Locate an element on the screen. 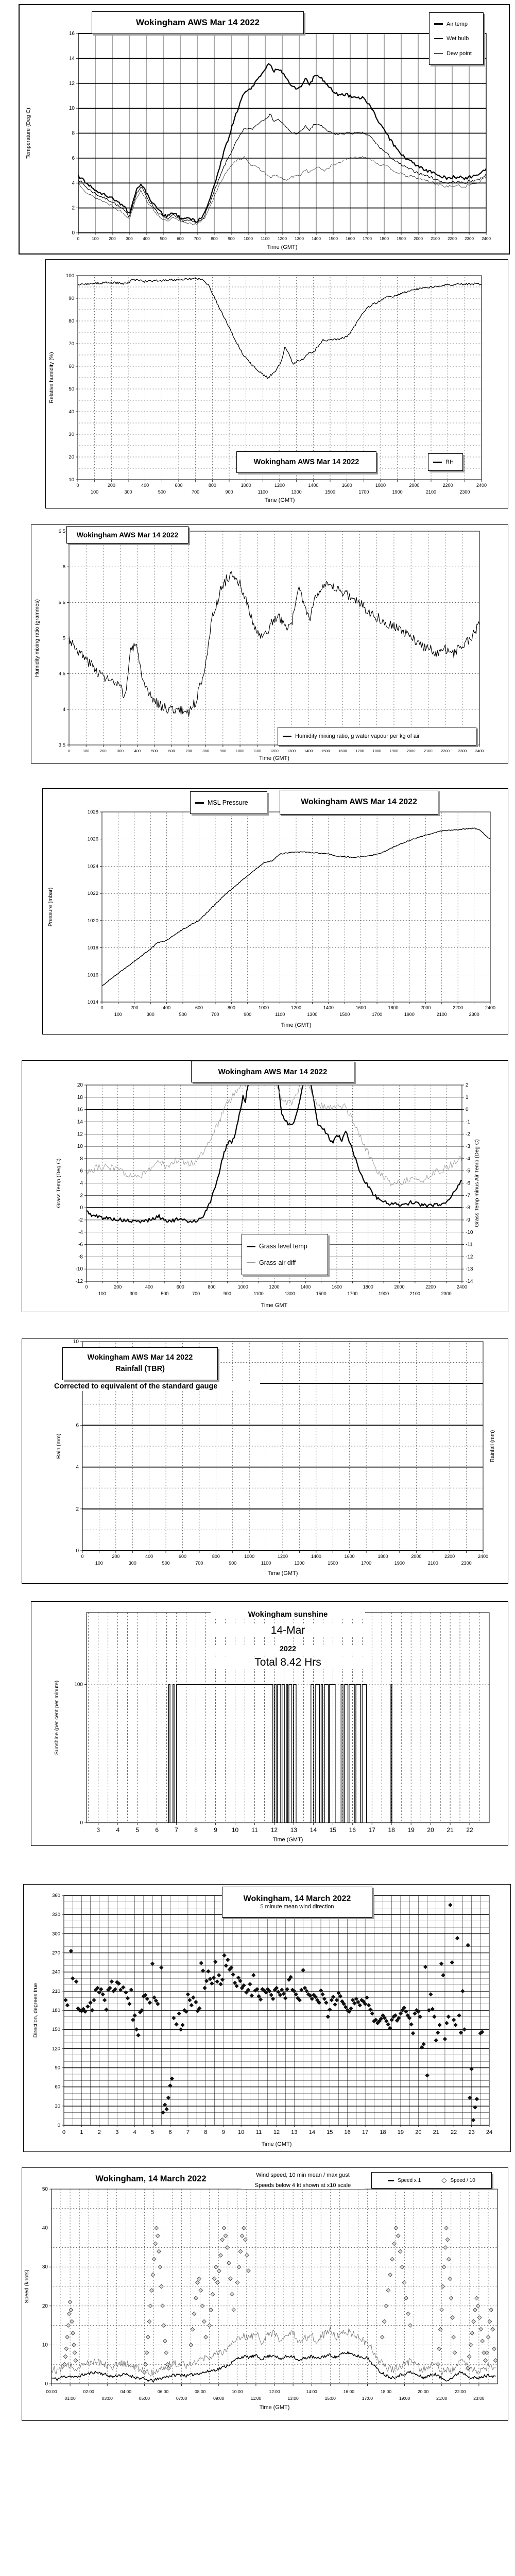 The image size is (515, 2576). svg-text: 2200 is located at coordinates (445, 751).